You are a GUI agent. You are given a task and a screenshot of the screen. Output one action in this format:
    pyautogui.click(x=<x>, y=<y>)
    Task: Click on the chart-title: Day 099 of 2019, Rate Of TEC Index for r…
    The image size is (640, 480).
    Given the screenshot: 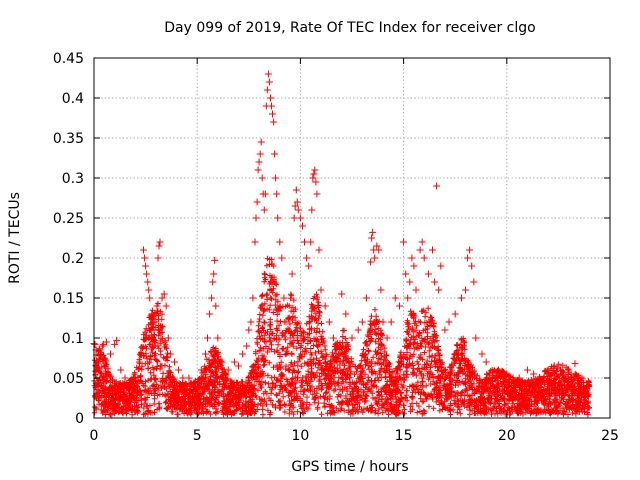 What is the action you would take?
    pyautogui.click(x=349, y=28)
    